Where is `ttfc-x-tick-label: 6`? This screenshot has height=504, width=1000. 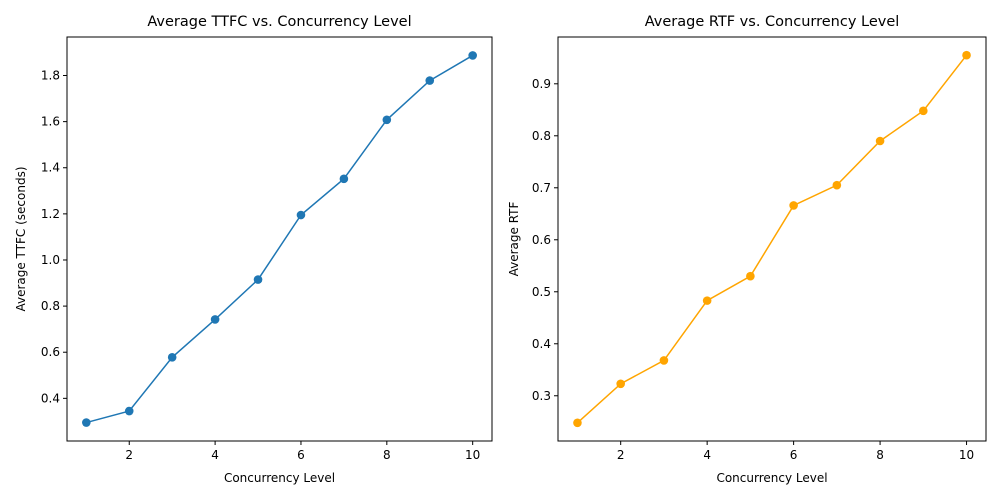
ttfc-x-tick-label: 6 is located at coordinates (301, 455).